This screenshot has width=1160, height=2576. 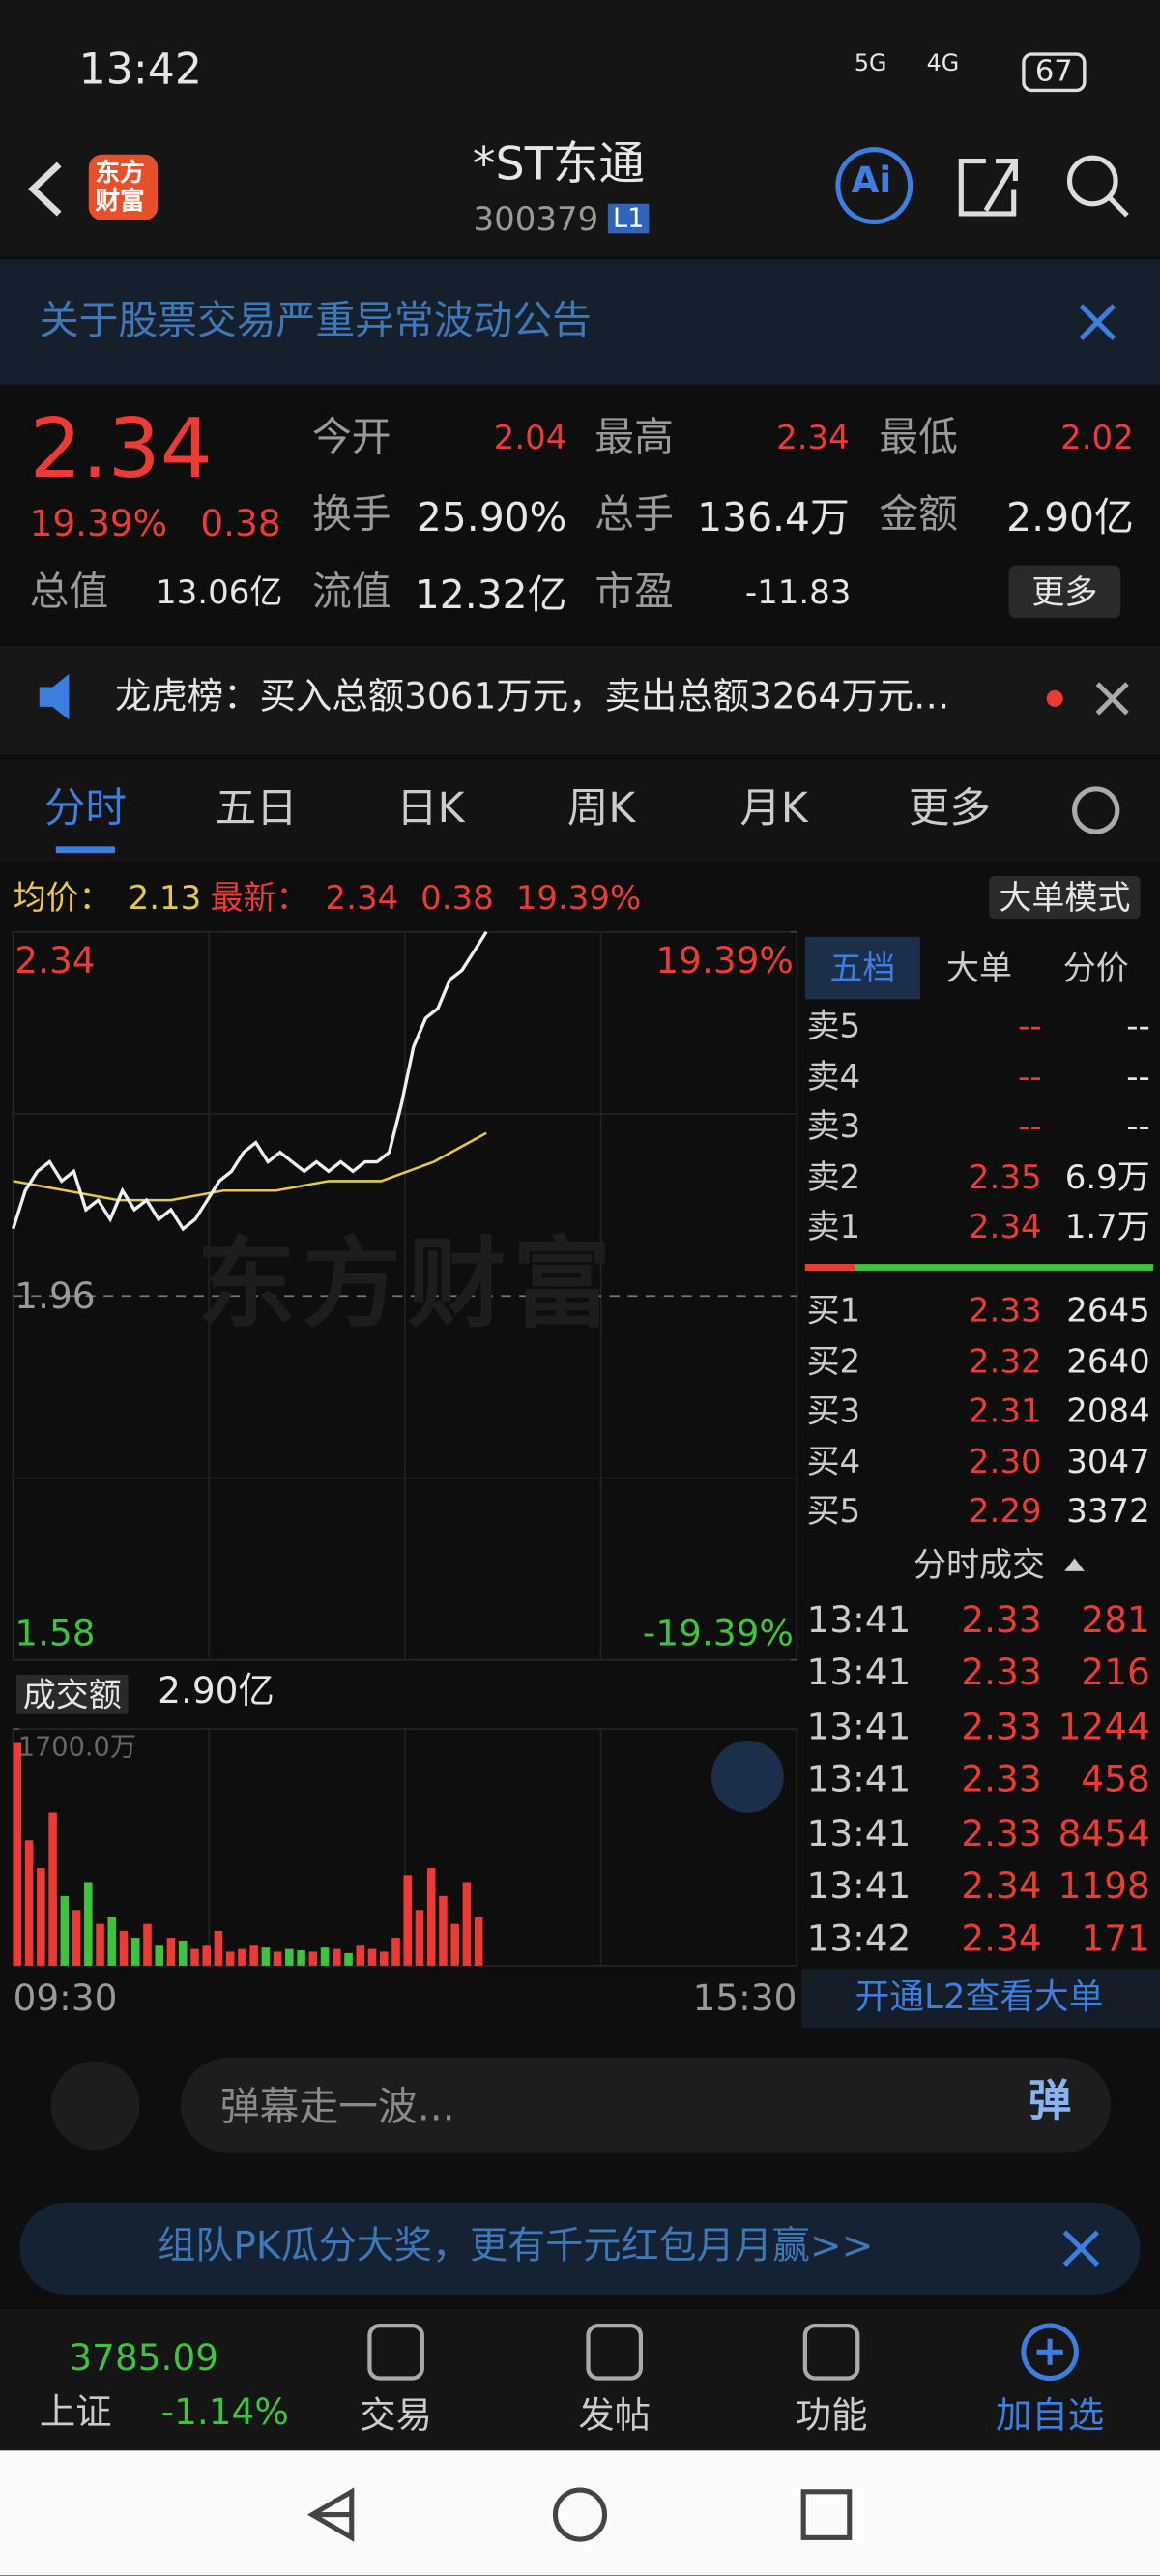 What do you see at coordinates (98, 525) in the screenshot?
I see `change-pct: 19.39%` at bounding box center [98, 525].